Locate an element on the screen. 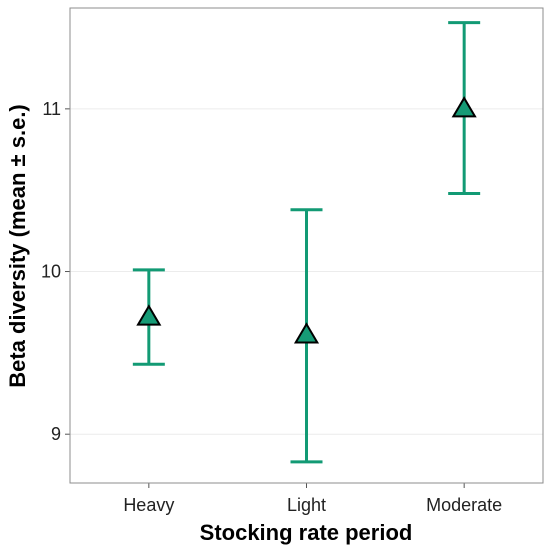 The width and height of the screenshot is (550, 548). x-tick-label: Light is located at coordinates (306, 505).